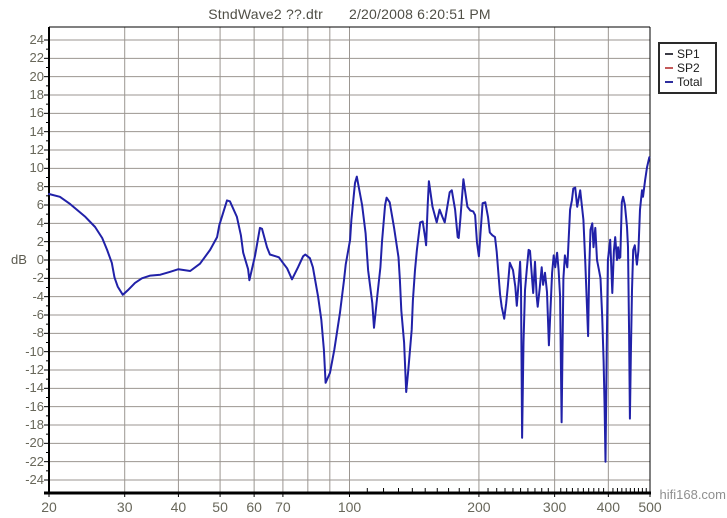 Image resolution: width=727 pixels, height=518 pixels. What do you see at coordinates (36, 76) in the screenshot?
I see `y-tick-label: 20` at bounding box center [36, 76].